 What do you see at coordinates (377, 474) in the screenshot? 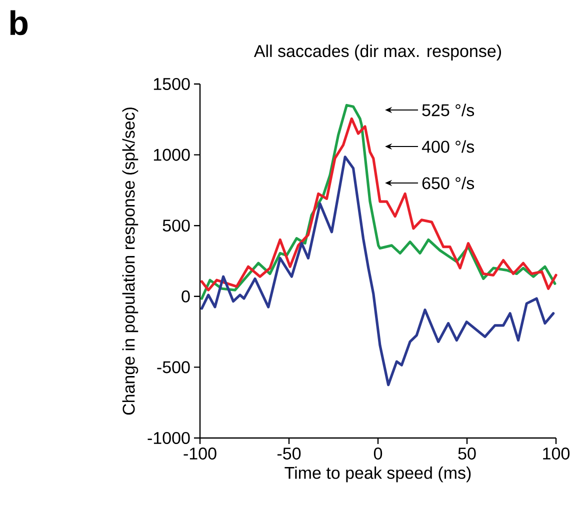
I see `x-axis-title: Time to peak speed (ms)` at bounding box center [377, 474].